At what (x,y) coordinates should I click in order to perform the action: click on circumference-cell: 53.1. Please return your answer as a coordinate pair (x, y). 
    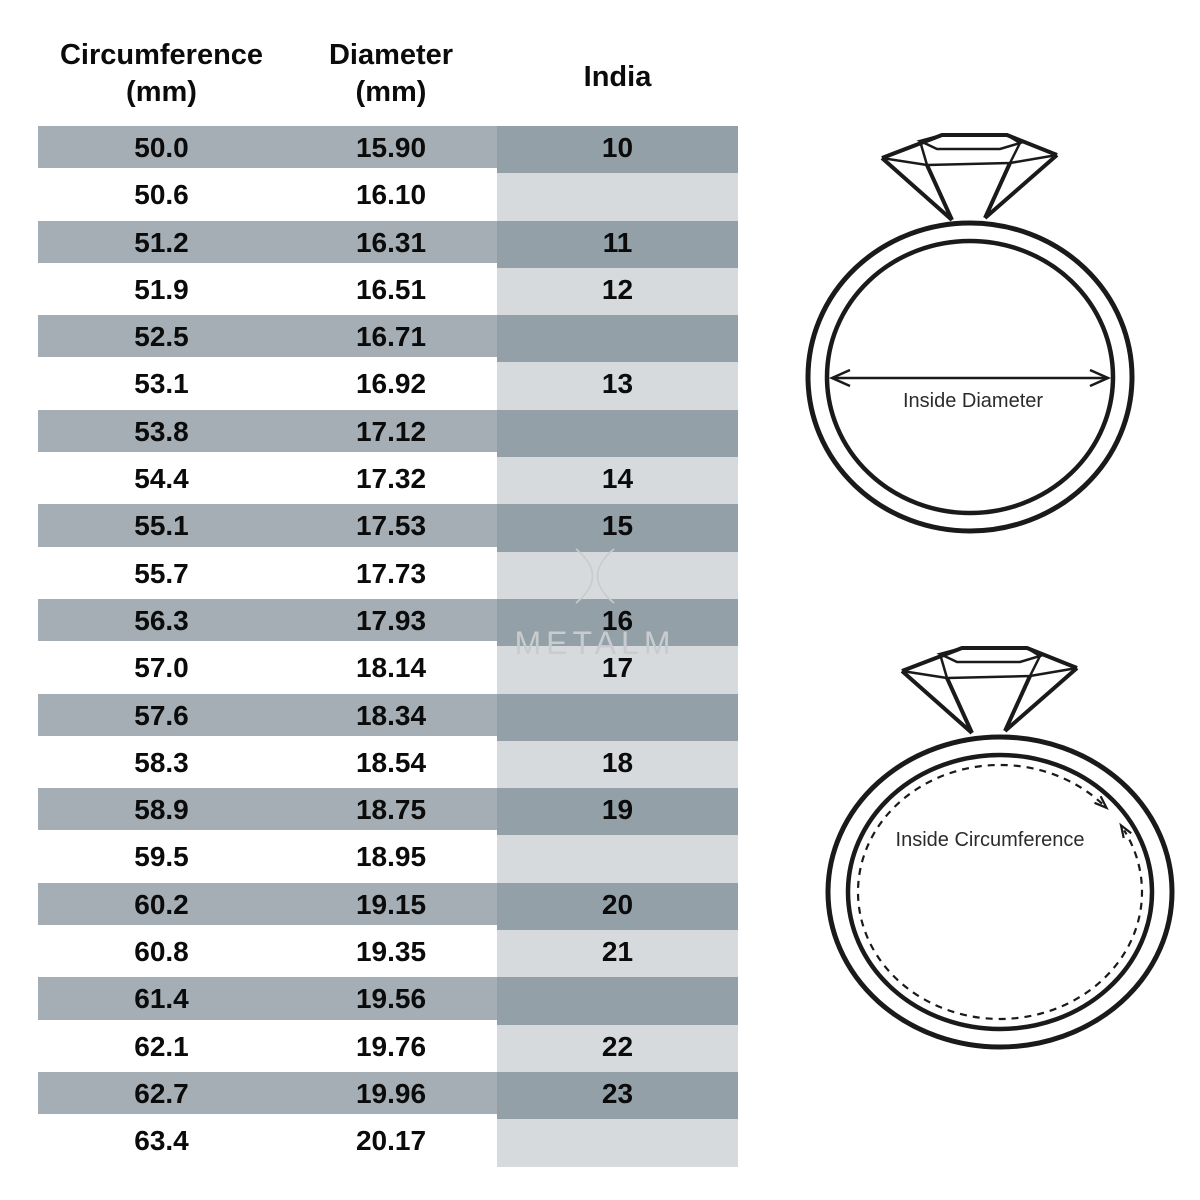
    Looking at the image, I should click on (161, 386).